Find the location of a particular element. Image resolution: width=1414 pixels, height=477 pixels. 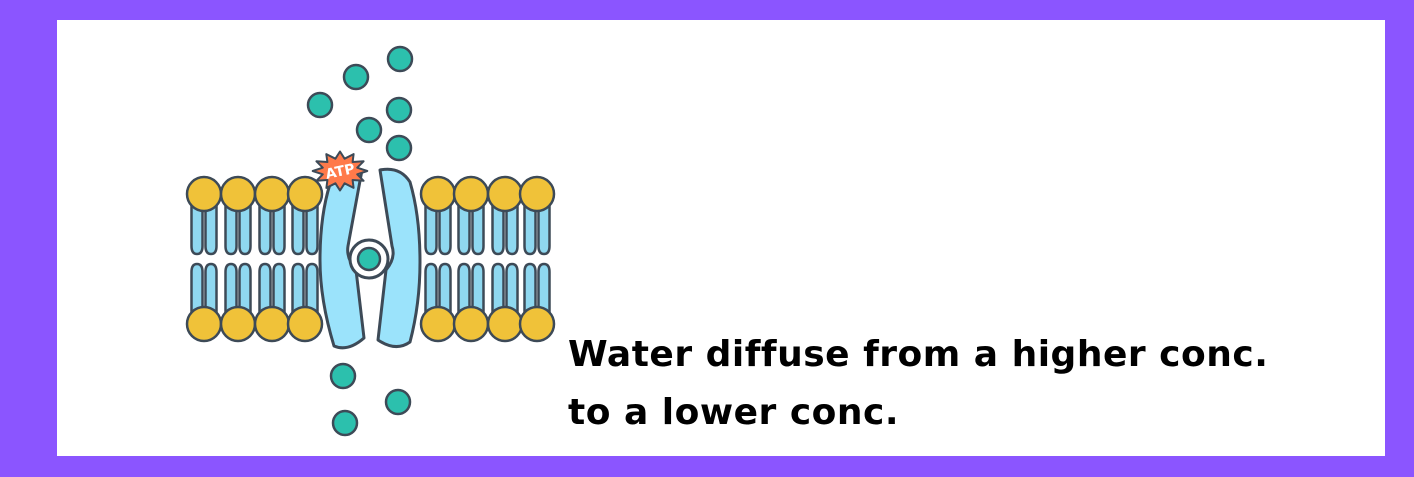

caption-line-2: to a lower conc. is located at coordinates (734, 412).